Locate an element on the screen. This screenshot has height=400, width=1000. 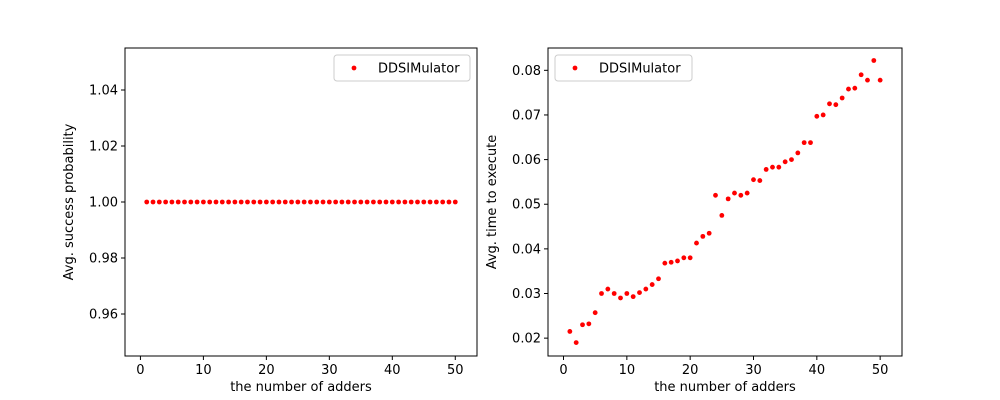
legend-box is located at coordinates (623, 68).